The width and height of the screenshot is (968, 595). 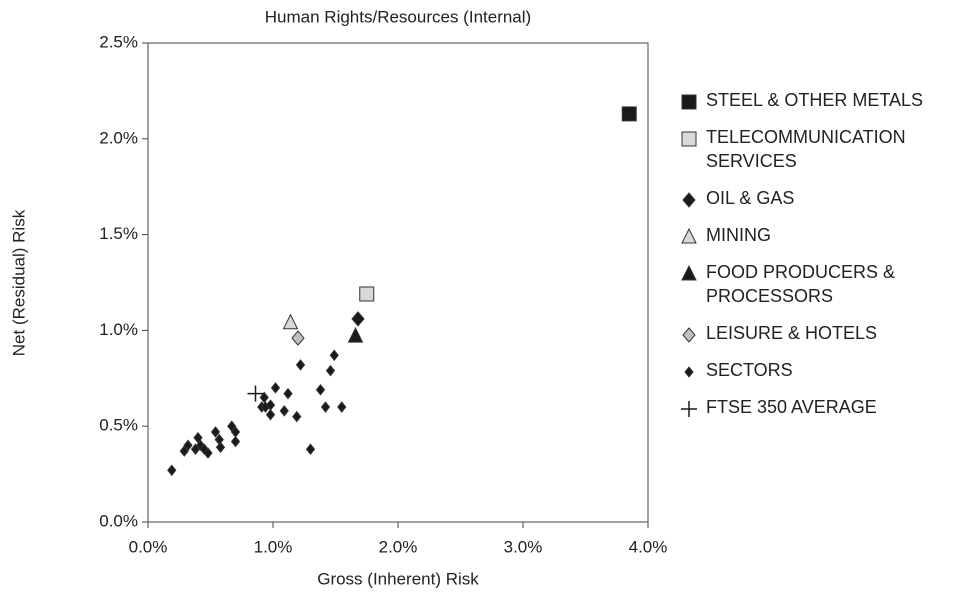 What do you see at coordinates (273, 546) in the screenshot?
I see `x-tick-label: 1.0%` at bounding box center [273, 546].